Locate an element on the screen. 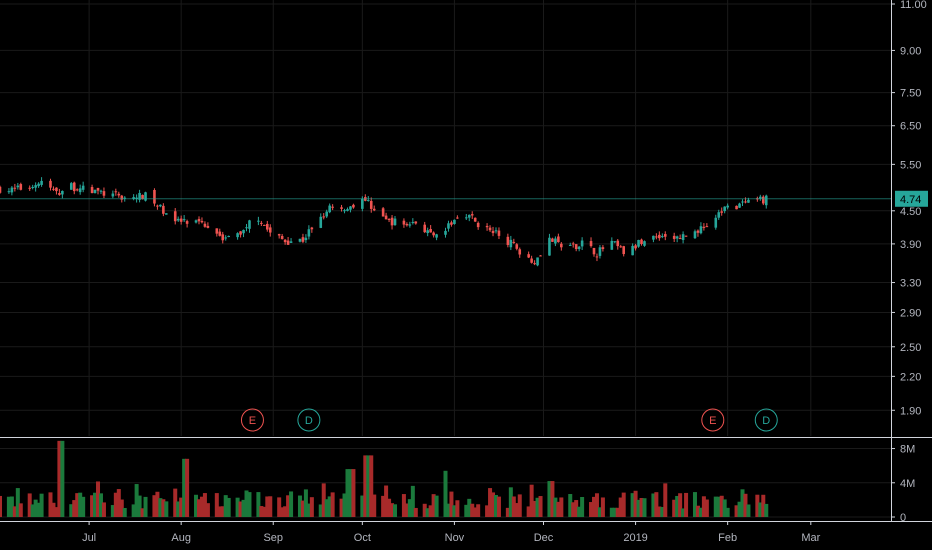  price-tick-label-6-50: 6.50 is located at coordinates (910, 127).